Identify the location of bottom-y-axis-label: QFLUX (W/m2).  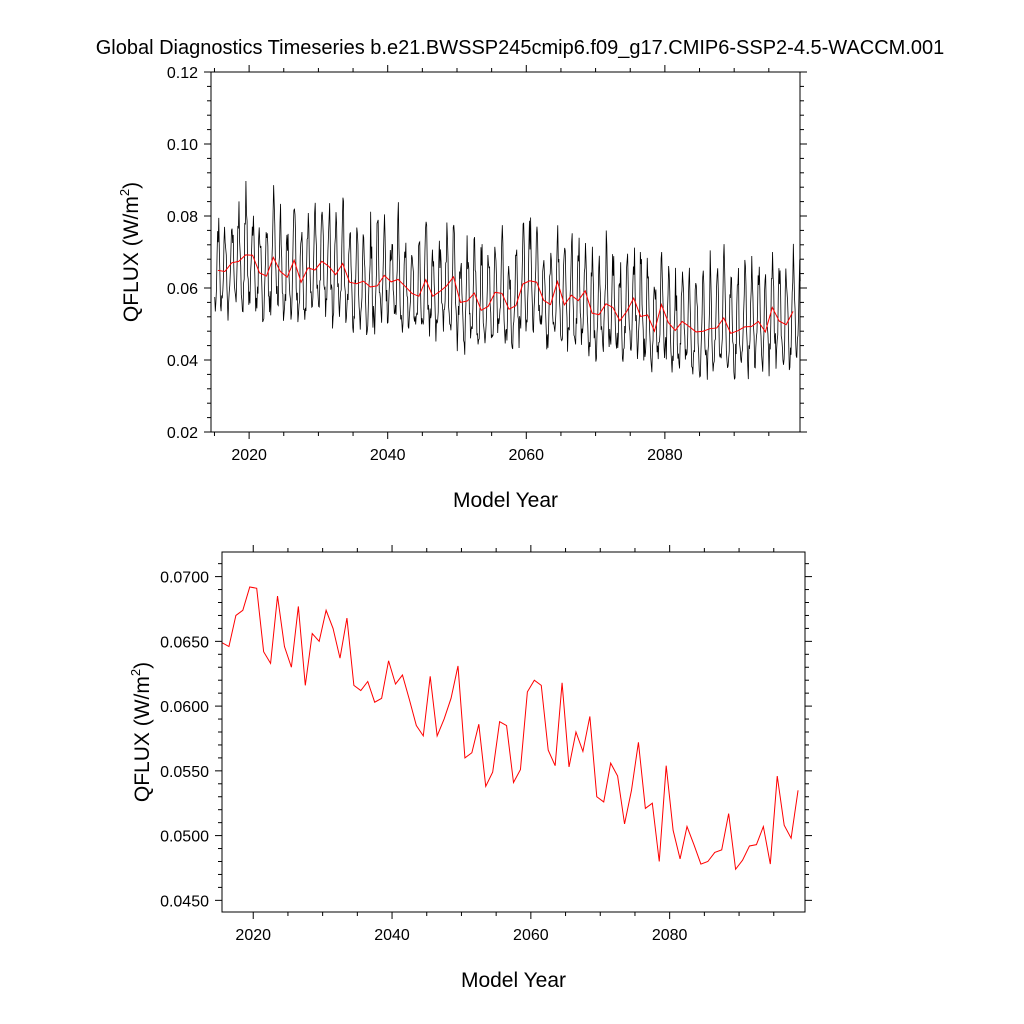
(141, 732).